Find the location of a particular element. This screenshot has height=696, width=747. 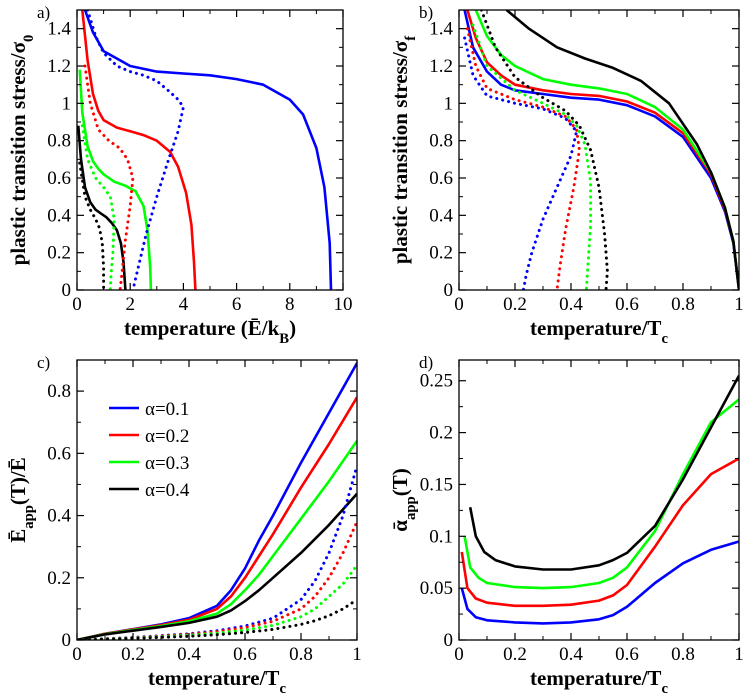

label-end: (T) is located at coordinates (400, 482).